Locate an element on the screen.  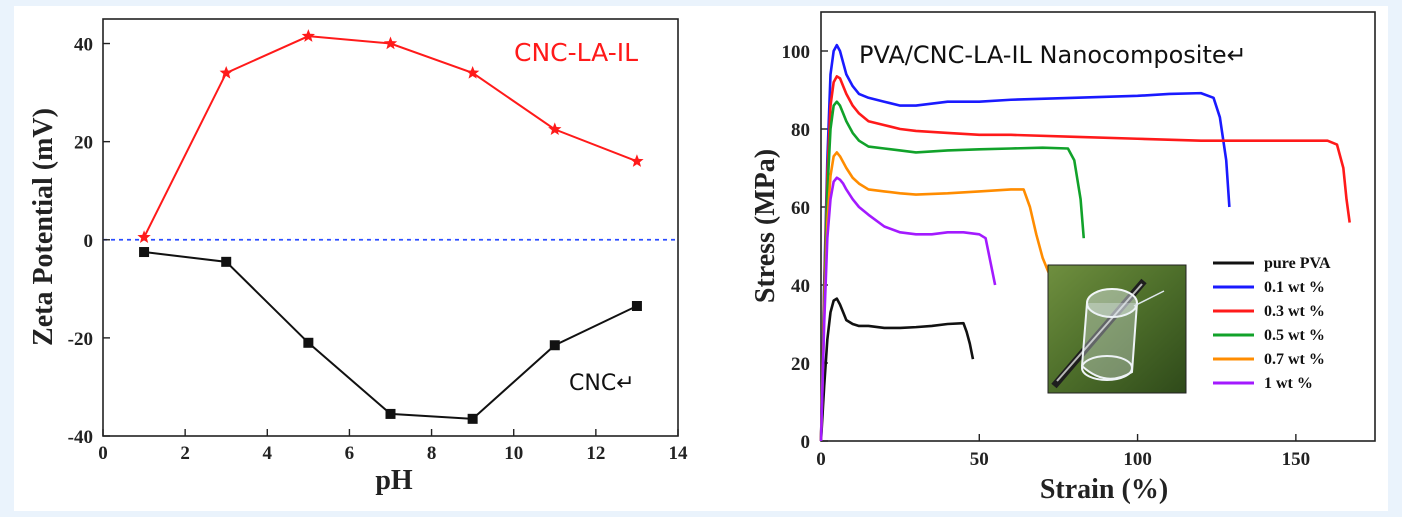
zeta-series-cnc is located at coordinates (390, 335).